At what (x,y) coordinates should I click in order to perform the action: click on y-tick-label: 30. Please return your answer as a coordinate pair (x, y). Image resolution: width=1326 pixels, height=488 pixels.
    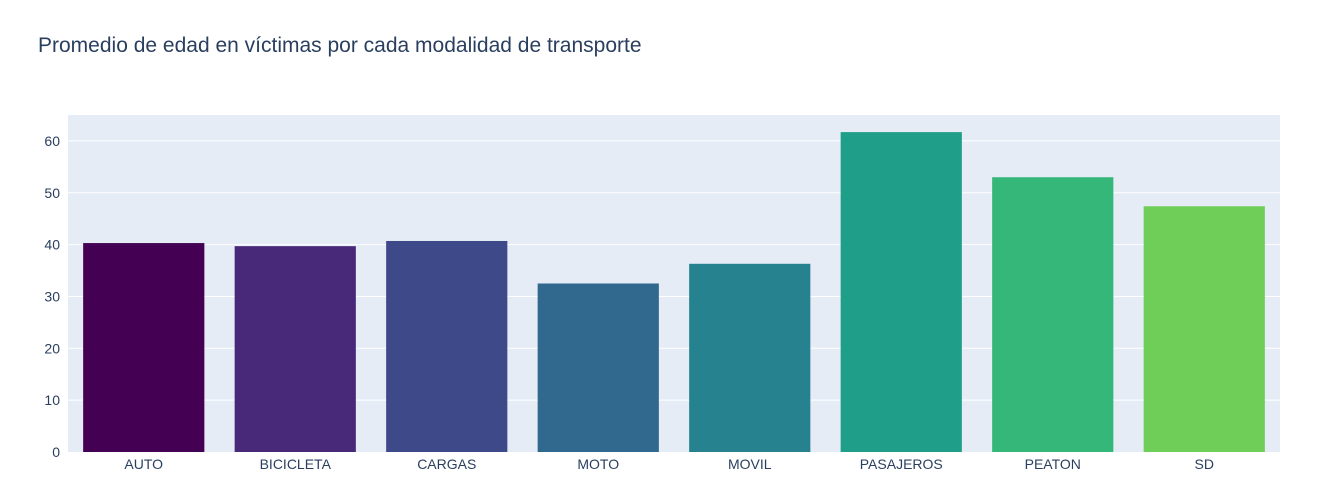
    Looking at the image, I should click on (52, 296).